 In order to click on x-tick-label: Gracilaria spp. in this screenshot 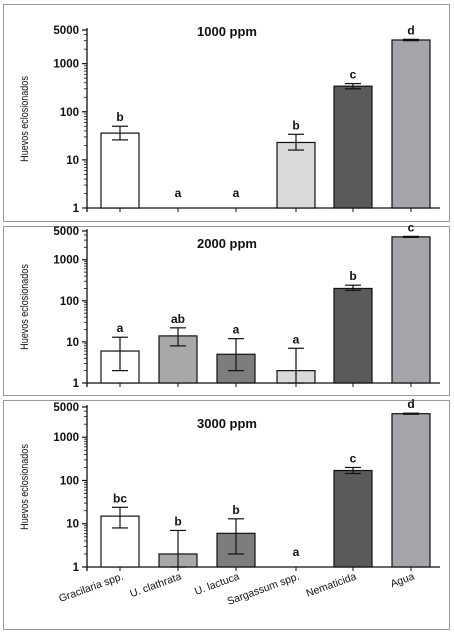, I will do `click(91, 588)`.